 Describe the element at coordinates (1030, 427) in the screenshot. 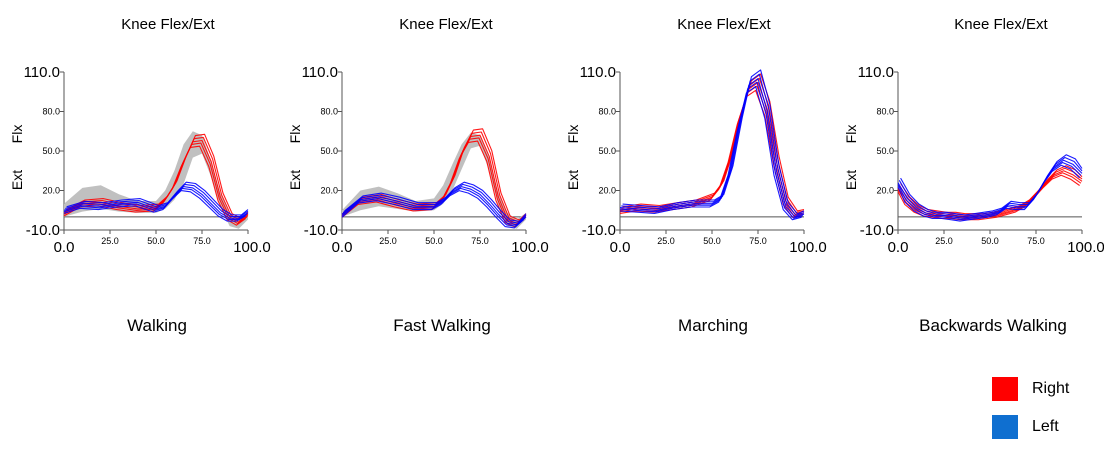

I see `legend-item-left: Left` at that location.